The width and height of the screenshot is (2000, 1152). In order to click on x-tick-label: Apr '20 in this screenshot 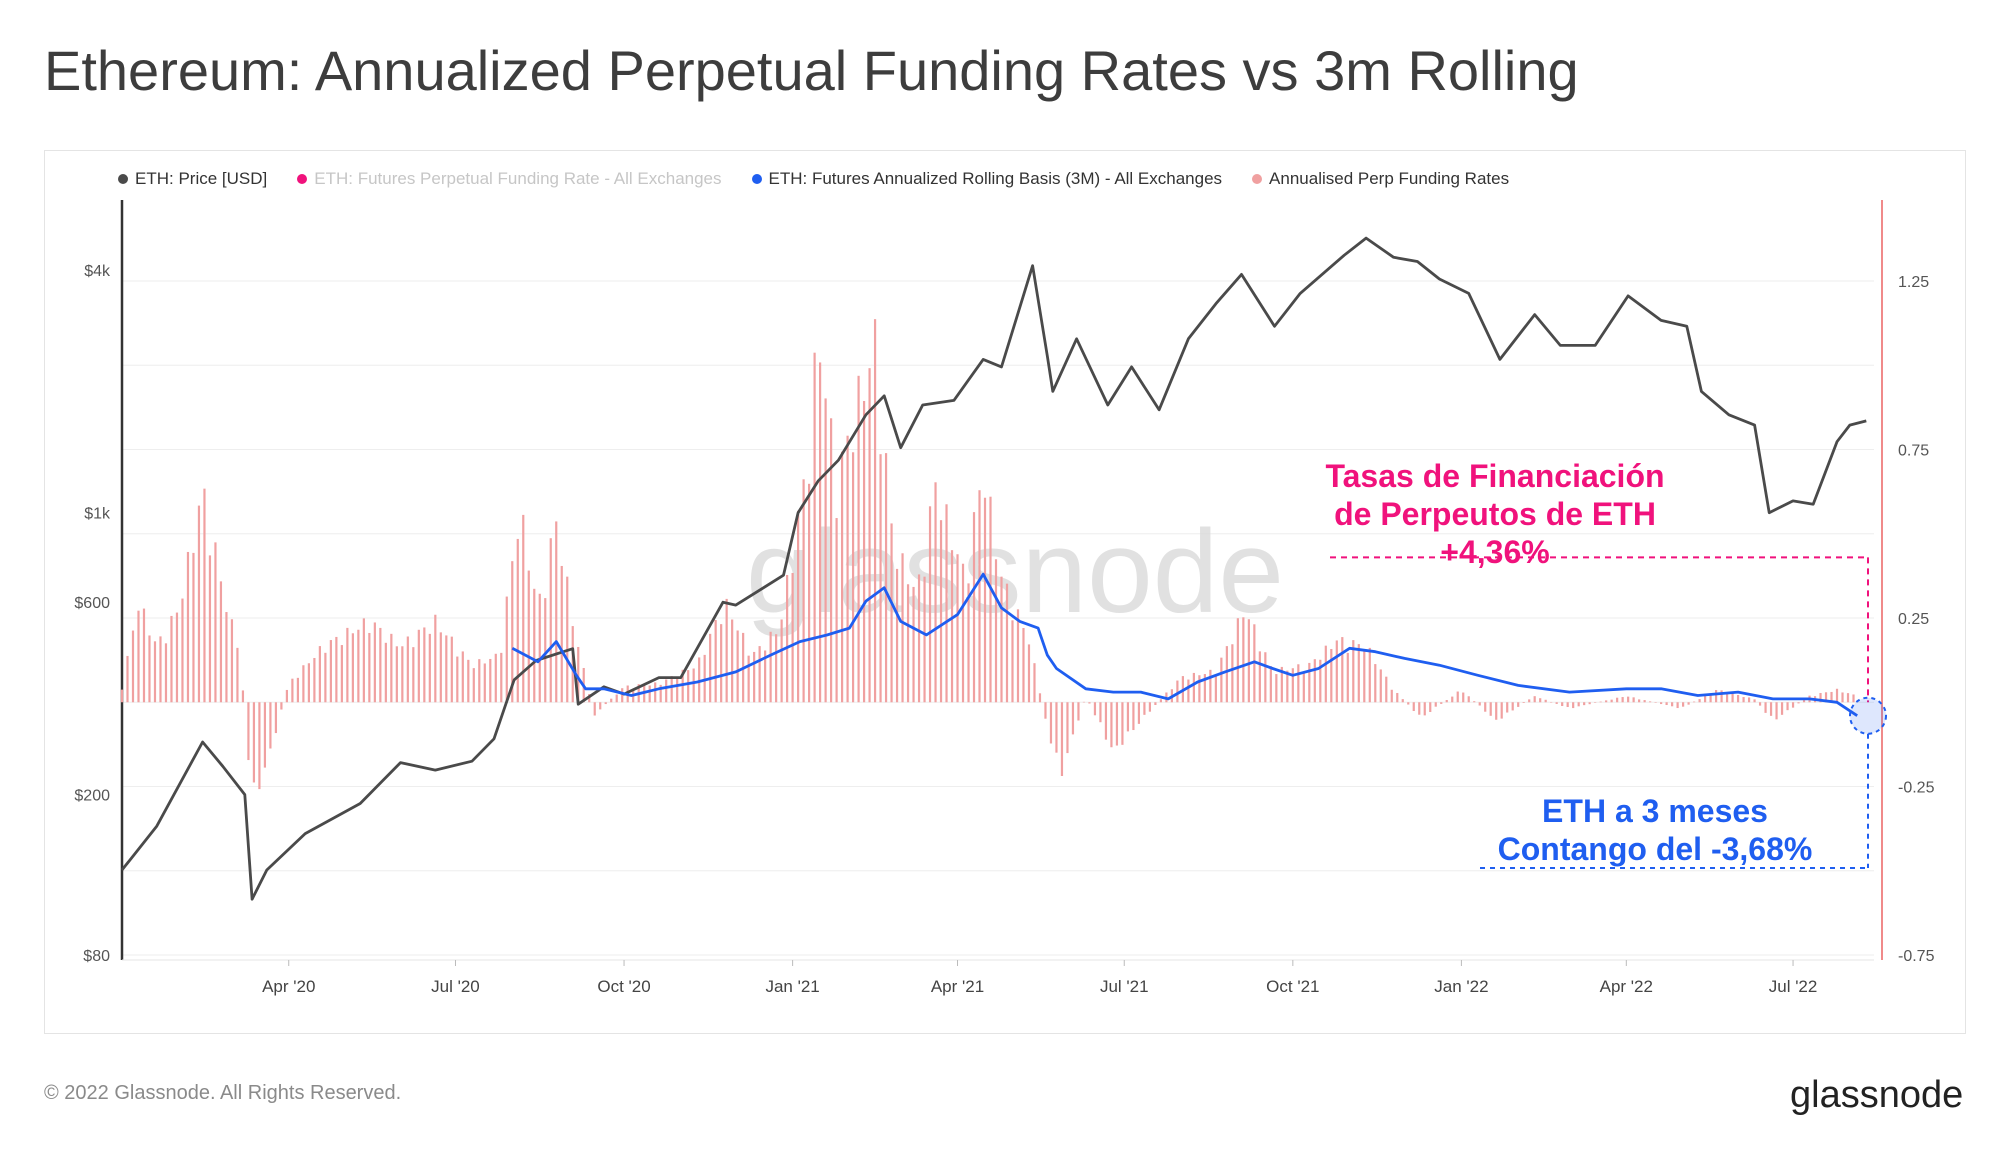, I will do `click(288, 986)`.